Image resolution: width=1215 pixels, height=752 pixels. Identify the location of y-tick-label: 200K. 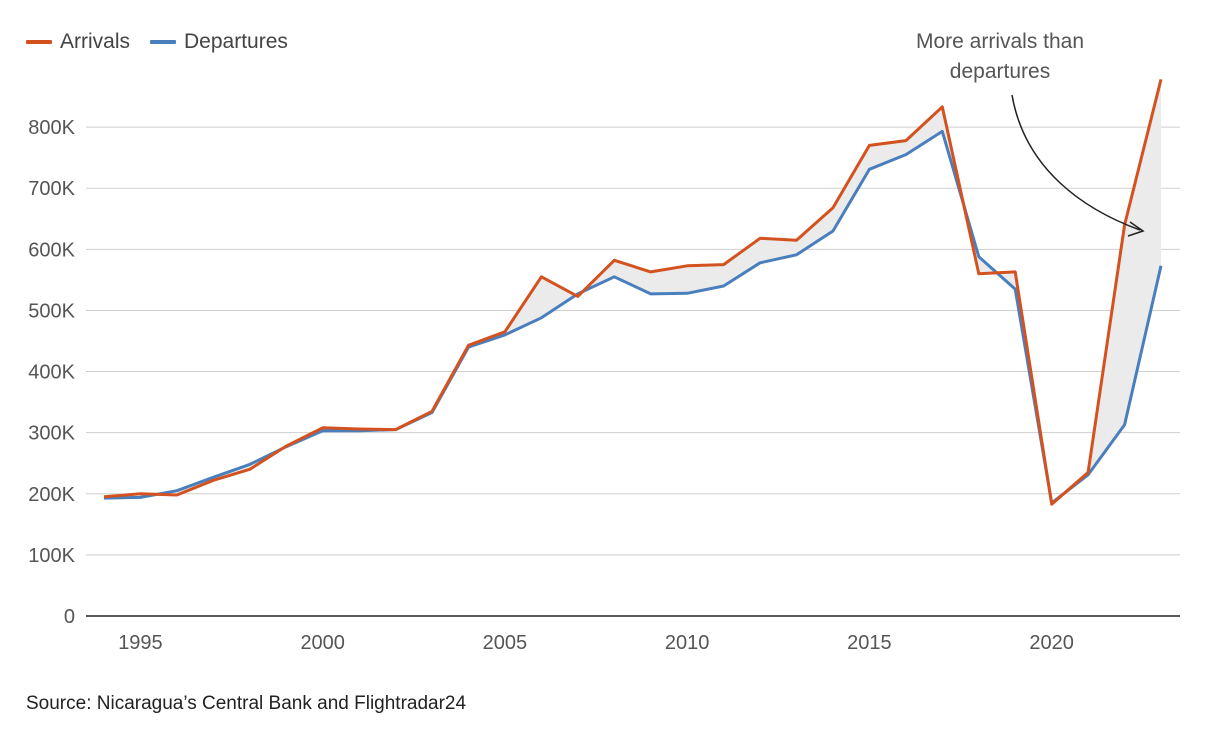
(51, 495).